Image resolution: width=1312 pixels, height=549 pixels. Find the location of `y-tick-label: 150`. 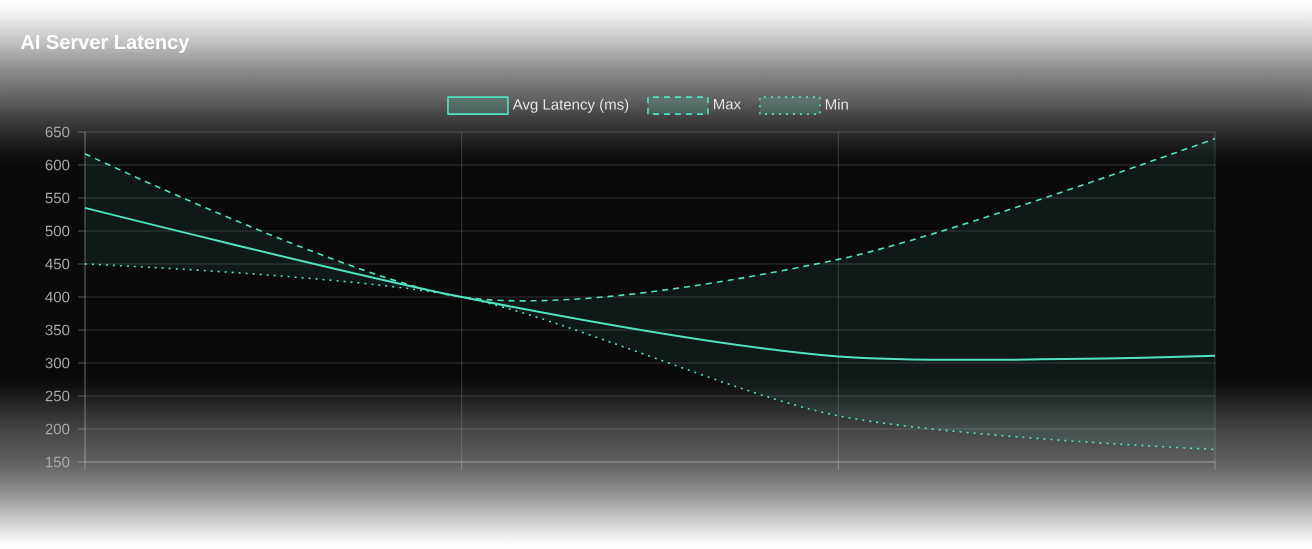

y-tick-label: 150 is located at coordinates (58, 462).